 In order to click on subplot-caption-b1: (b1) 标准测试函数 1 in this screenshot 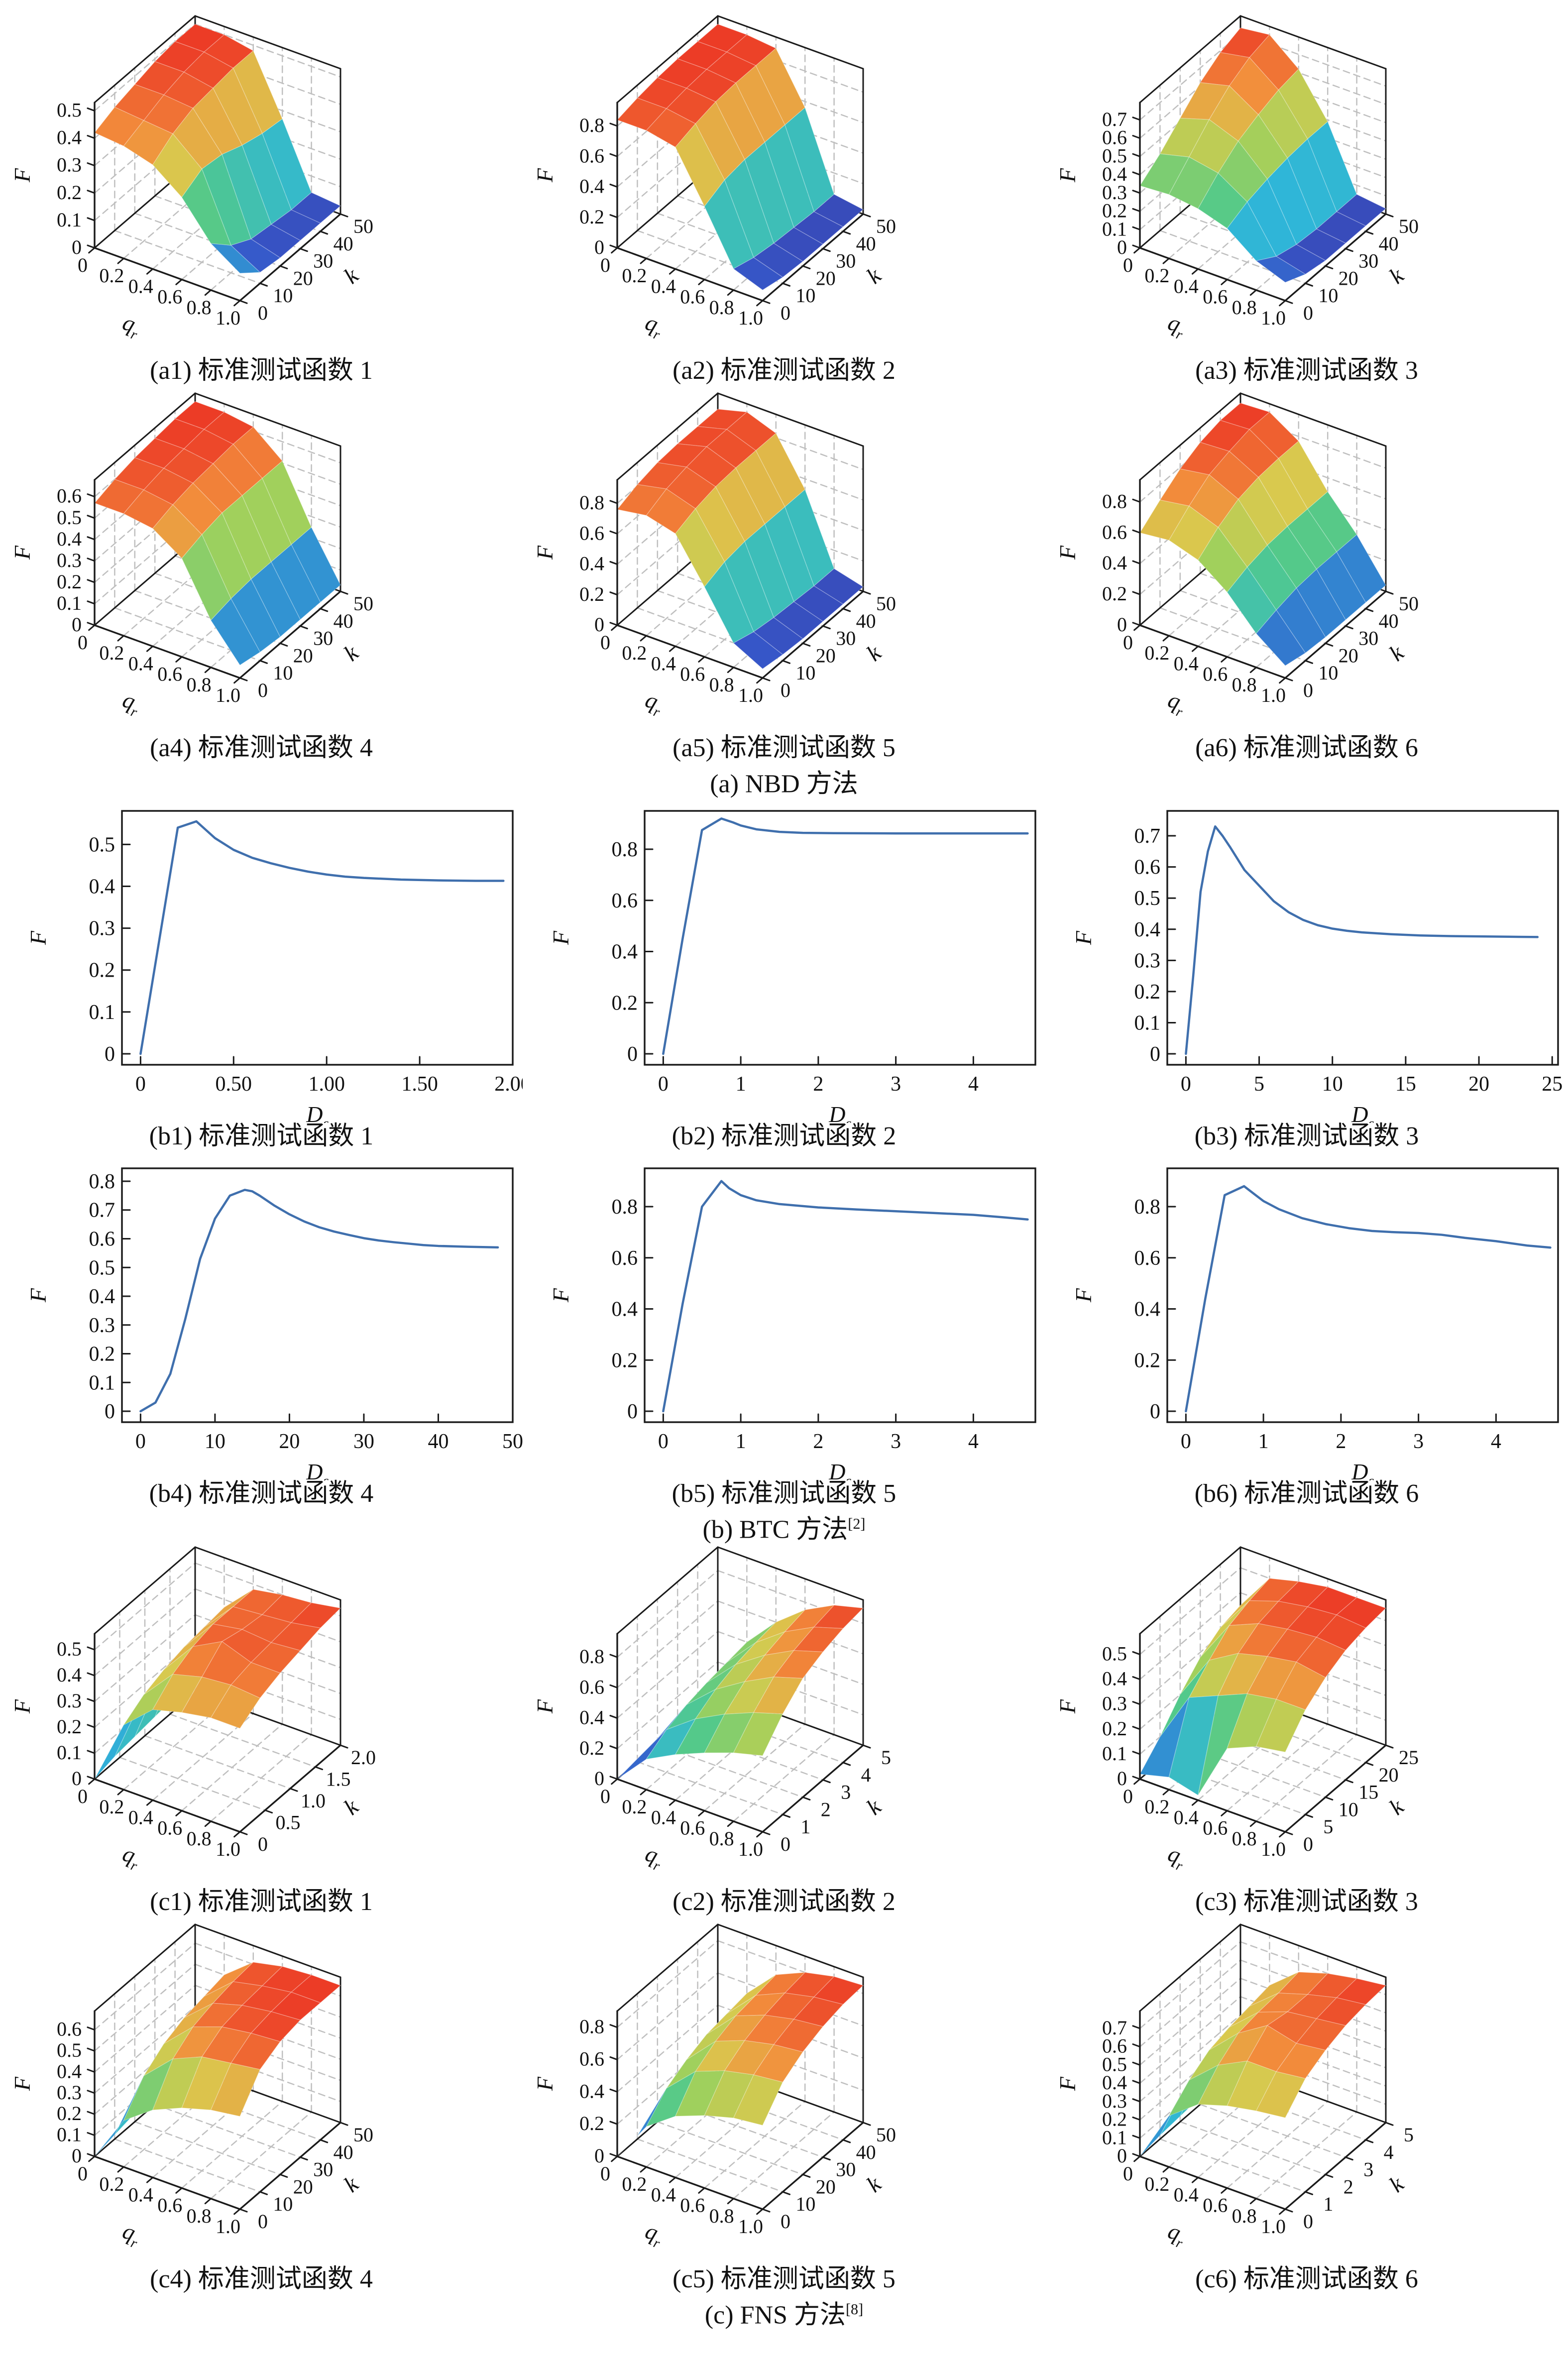, I will do `click(261, 1136)`.